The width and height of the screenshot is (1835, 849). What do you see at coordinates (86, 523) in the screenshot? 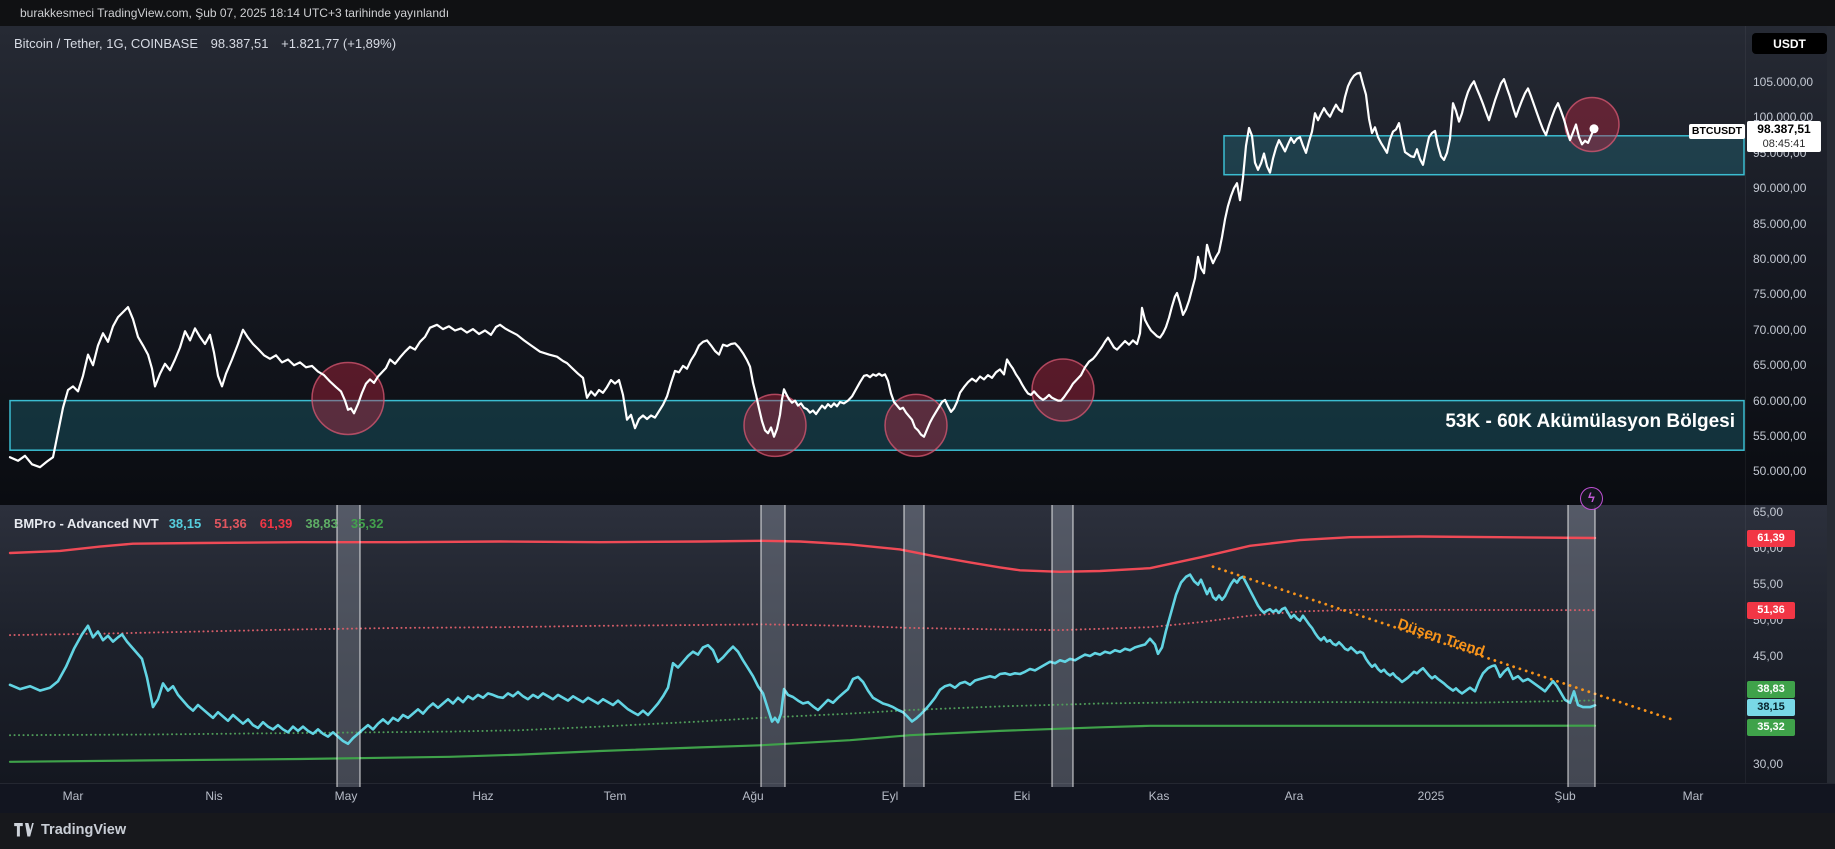
I see `indicator-title: BMPro - Advanced NVT` at bounding box center [86, 523].